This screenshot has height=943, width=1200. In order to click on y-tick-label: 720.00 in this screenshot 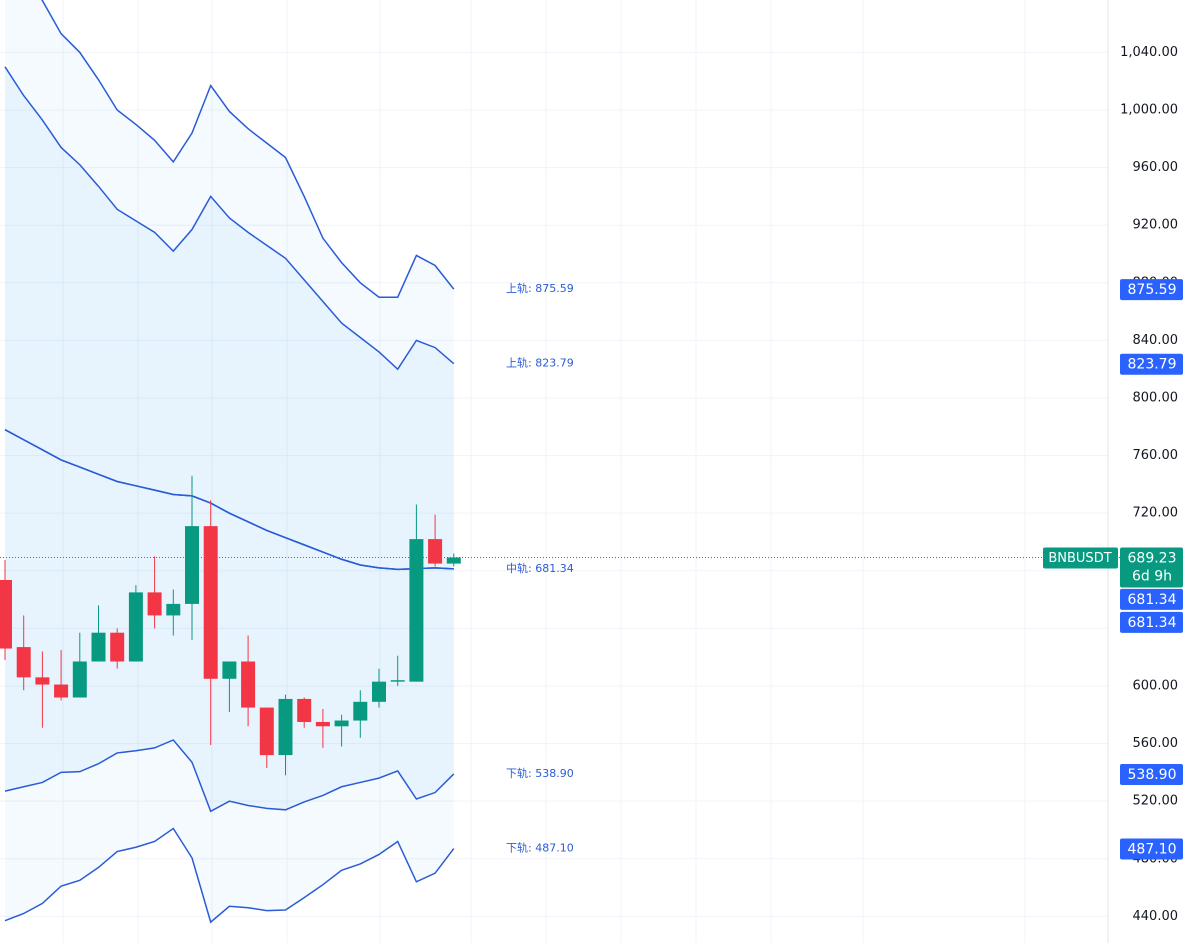, I will do `click(1156, 513)`.